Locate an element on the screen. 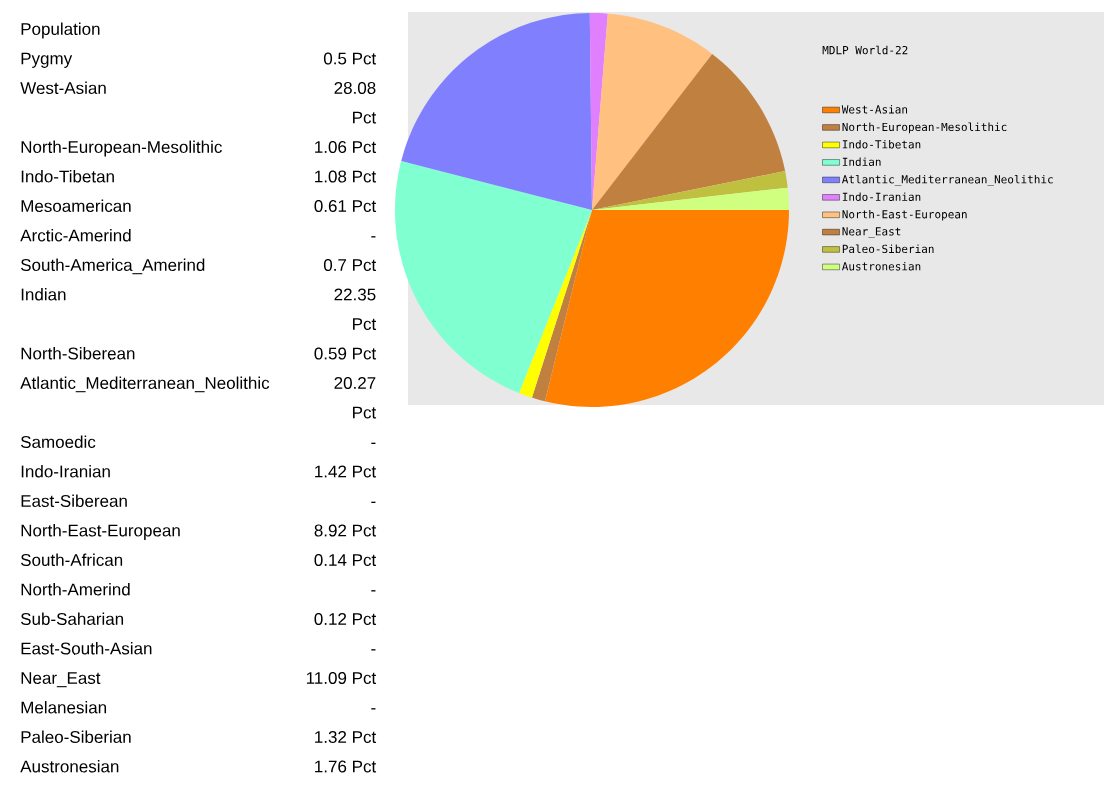  text: 0.61 Pct is located at coordinates (345, 206).